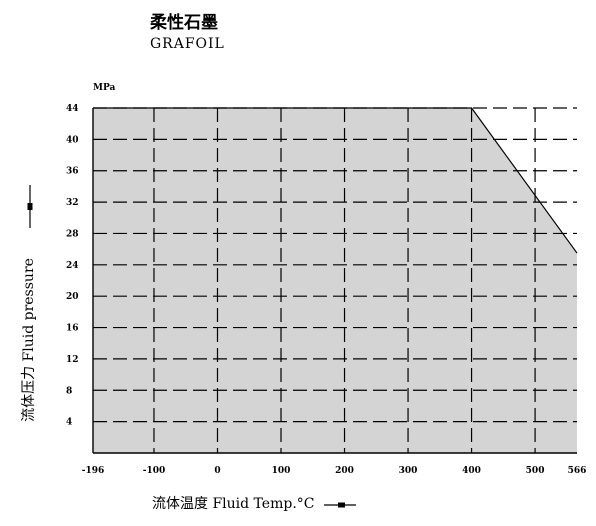 The width and height of the screenshot is (596, 526). I want to click on chart-title-english: GRAFOIL, so click(187, 44).